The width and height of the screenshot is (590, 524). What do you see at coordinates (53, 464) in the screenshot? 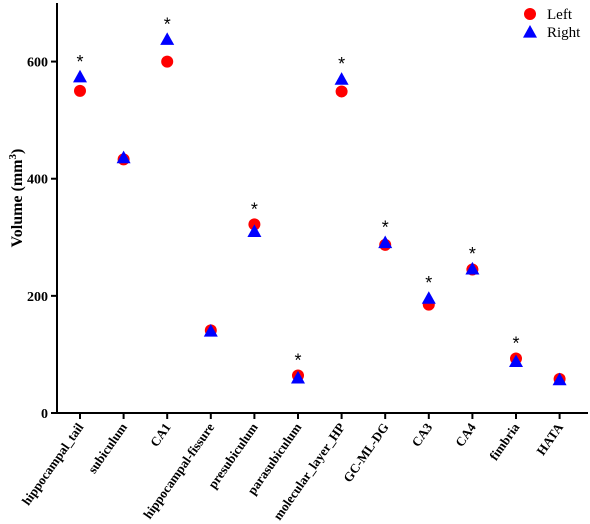
I see `x-tick-label: hippocampal_tail` at bounding box center [53, 464].